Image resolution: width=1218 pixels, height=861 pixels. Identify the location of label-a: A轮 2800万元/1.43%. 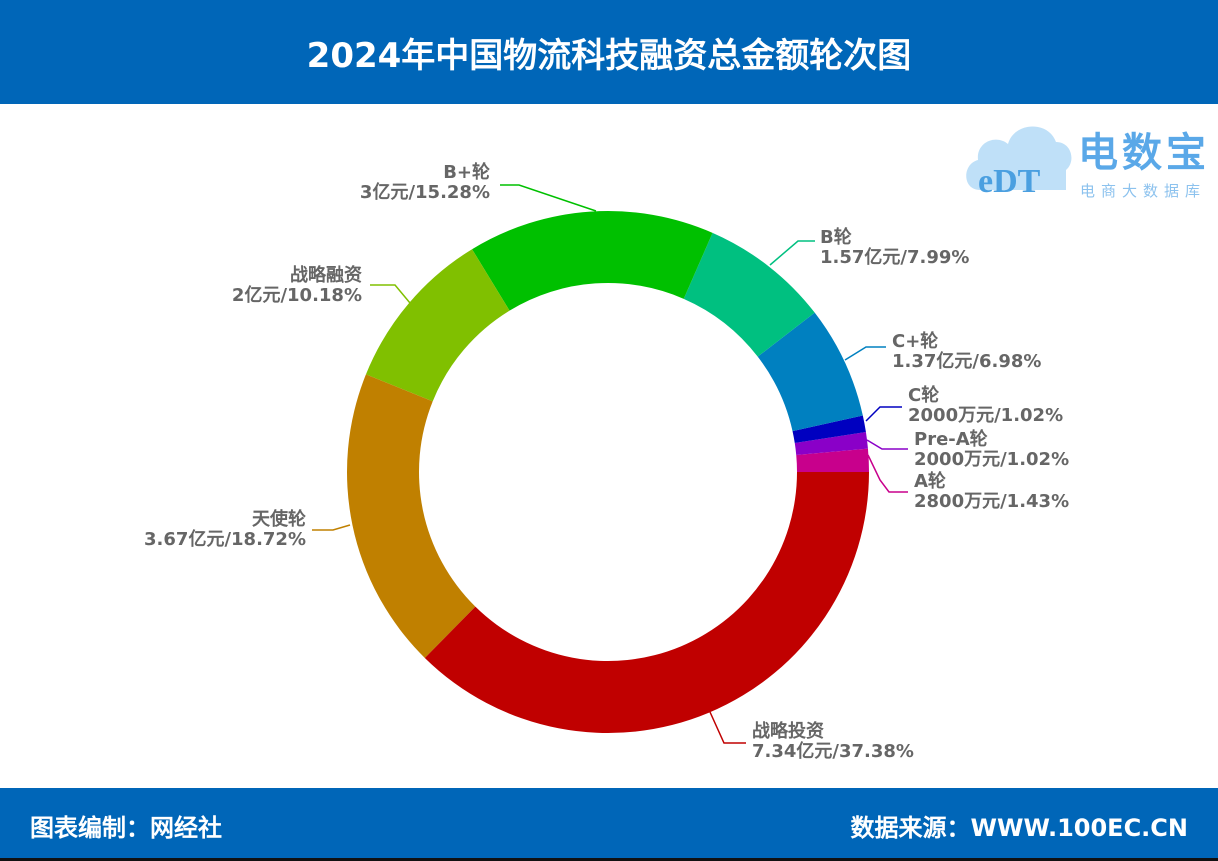
(992, 491).